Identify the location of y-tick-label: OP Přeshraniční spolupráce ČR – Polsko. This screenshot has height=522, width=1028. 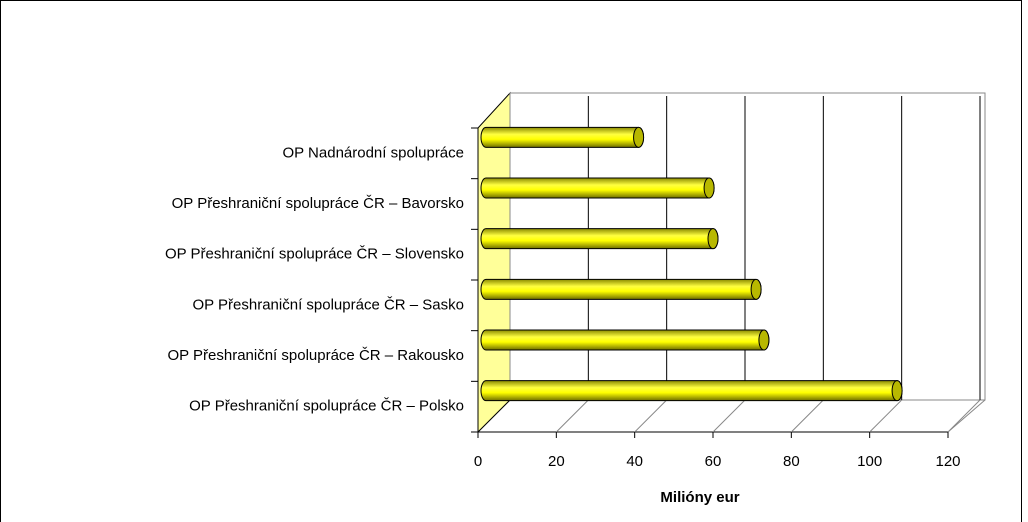
(326, 406).